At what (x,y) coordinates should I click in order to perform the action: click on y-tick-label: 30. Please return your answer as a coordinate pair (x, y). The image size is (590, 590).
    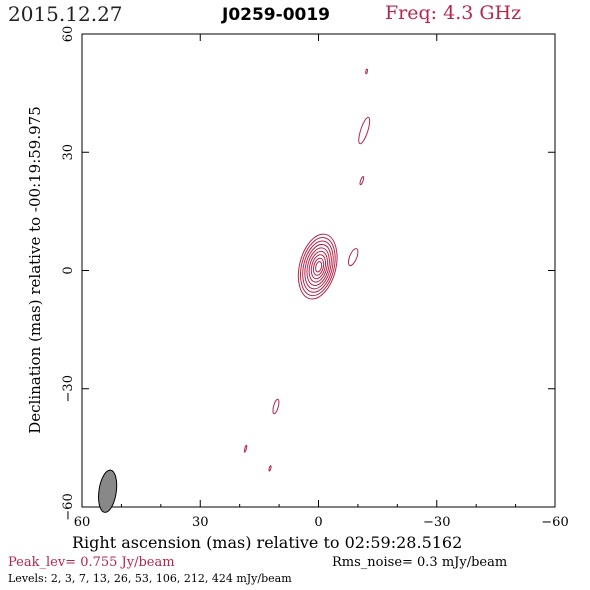
    Looking at the image, I should click on (68, 152).